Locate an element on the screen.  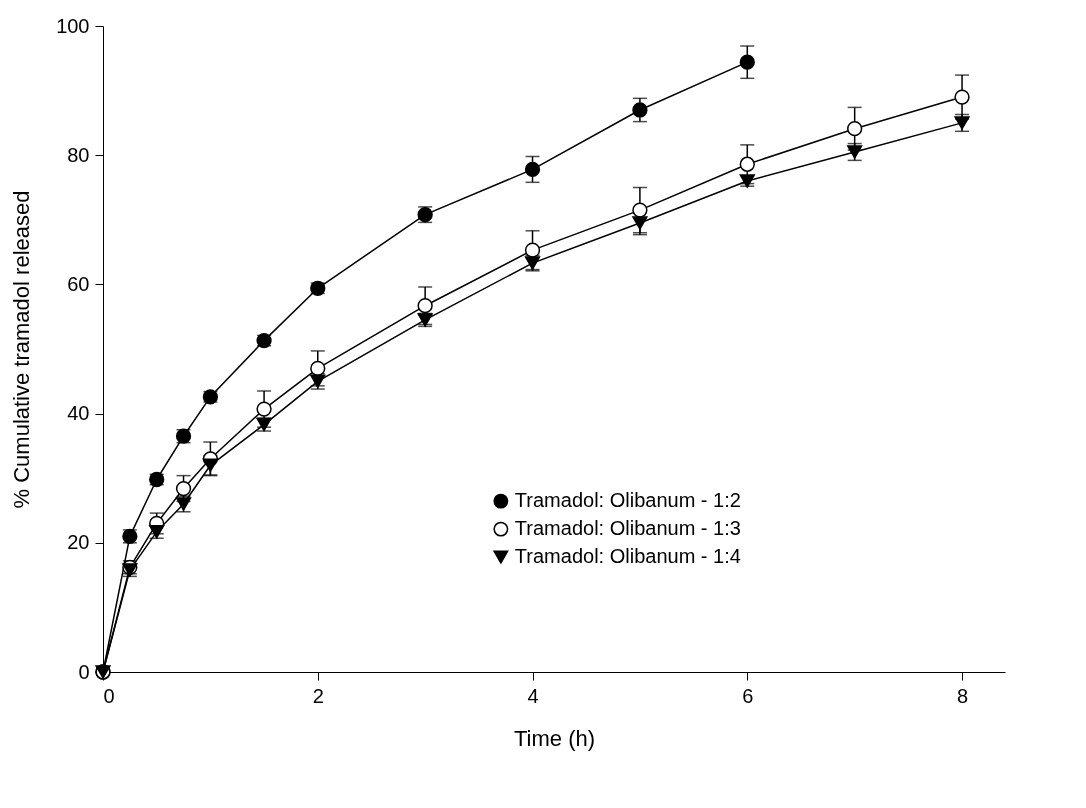
x-tick-label: 2 is located at coordinates (318, 695).